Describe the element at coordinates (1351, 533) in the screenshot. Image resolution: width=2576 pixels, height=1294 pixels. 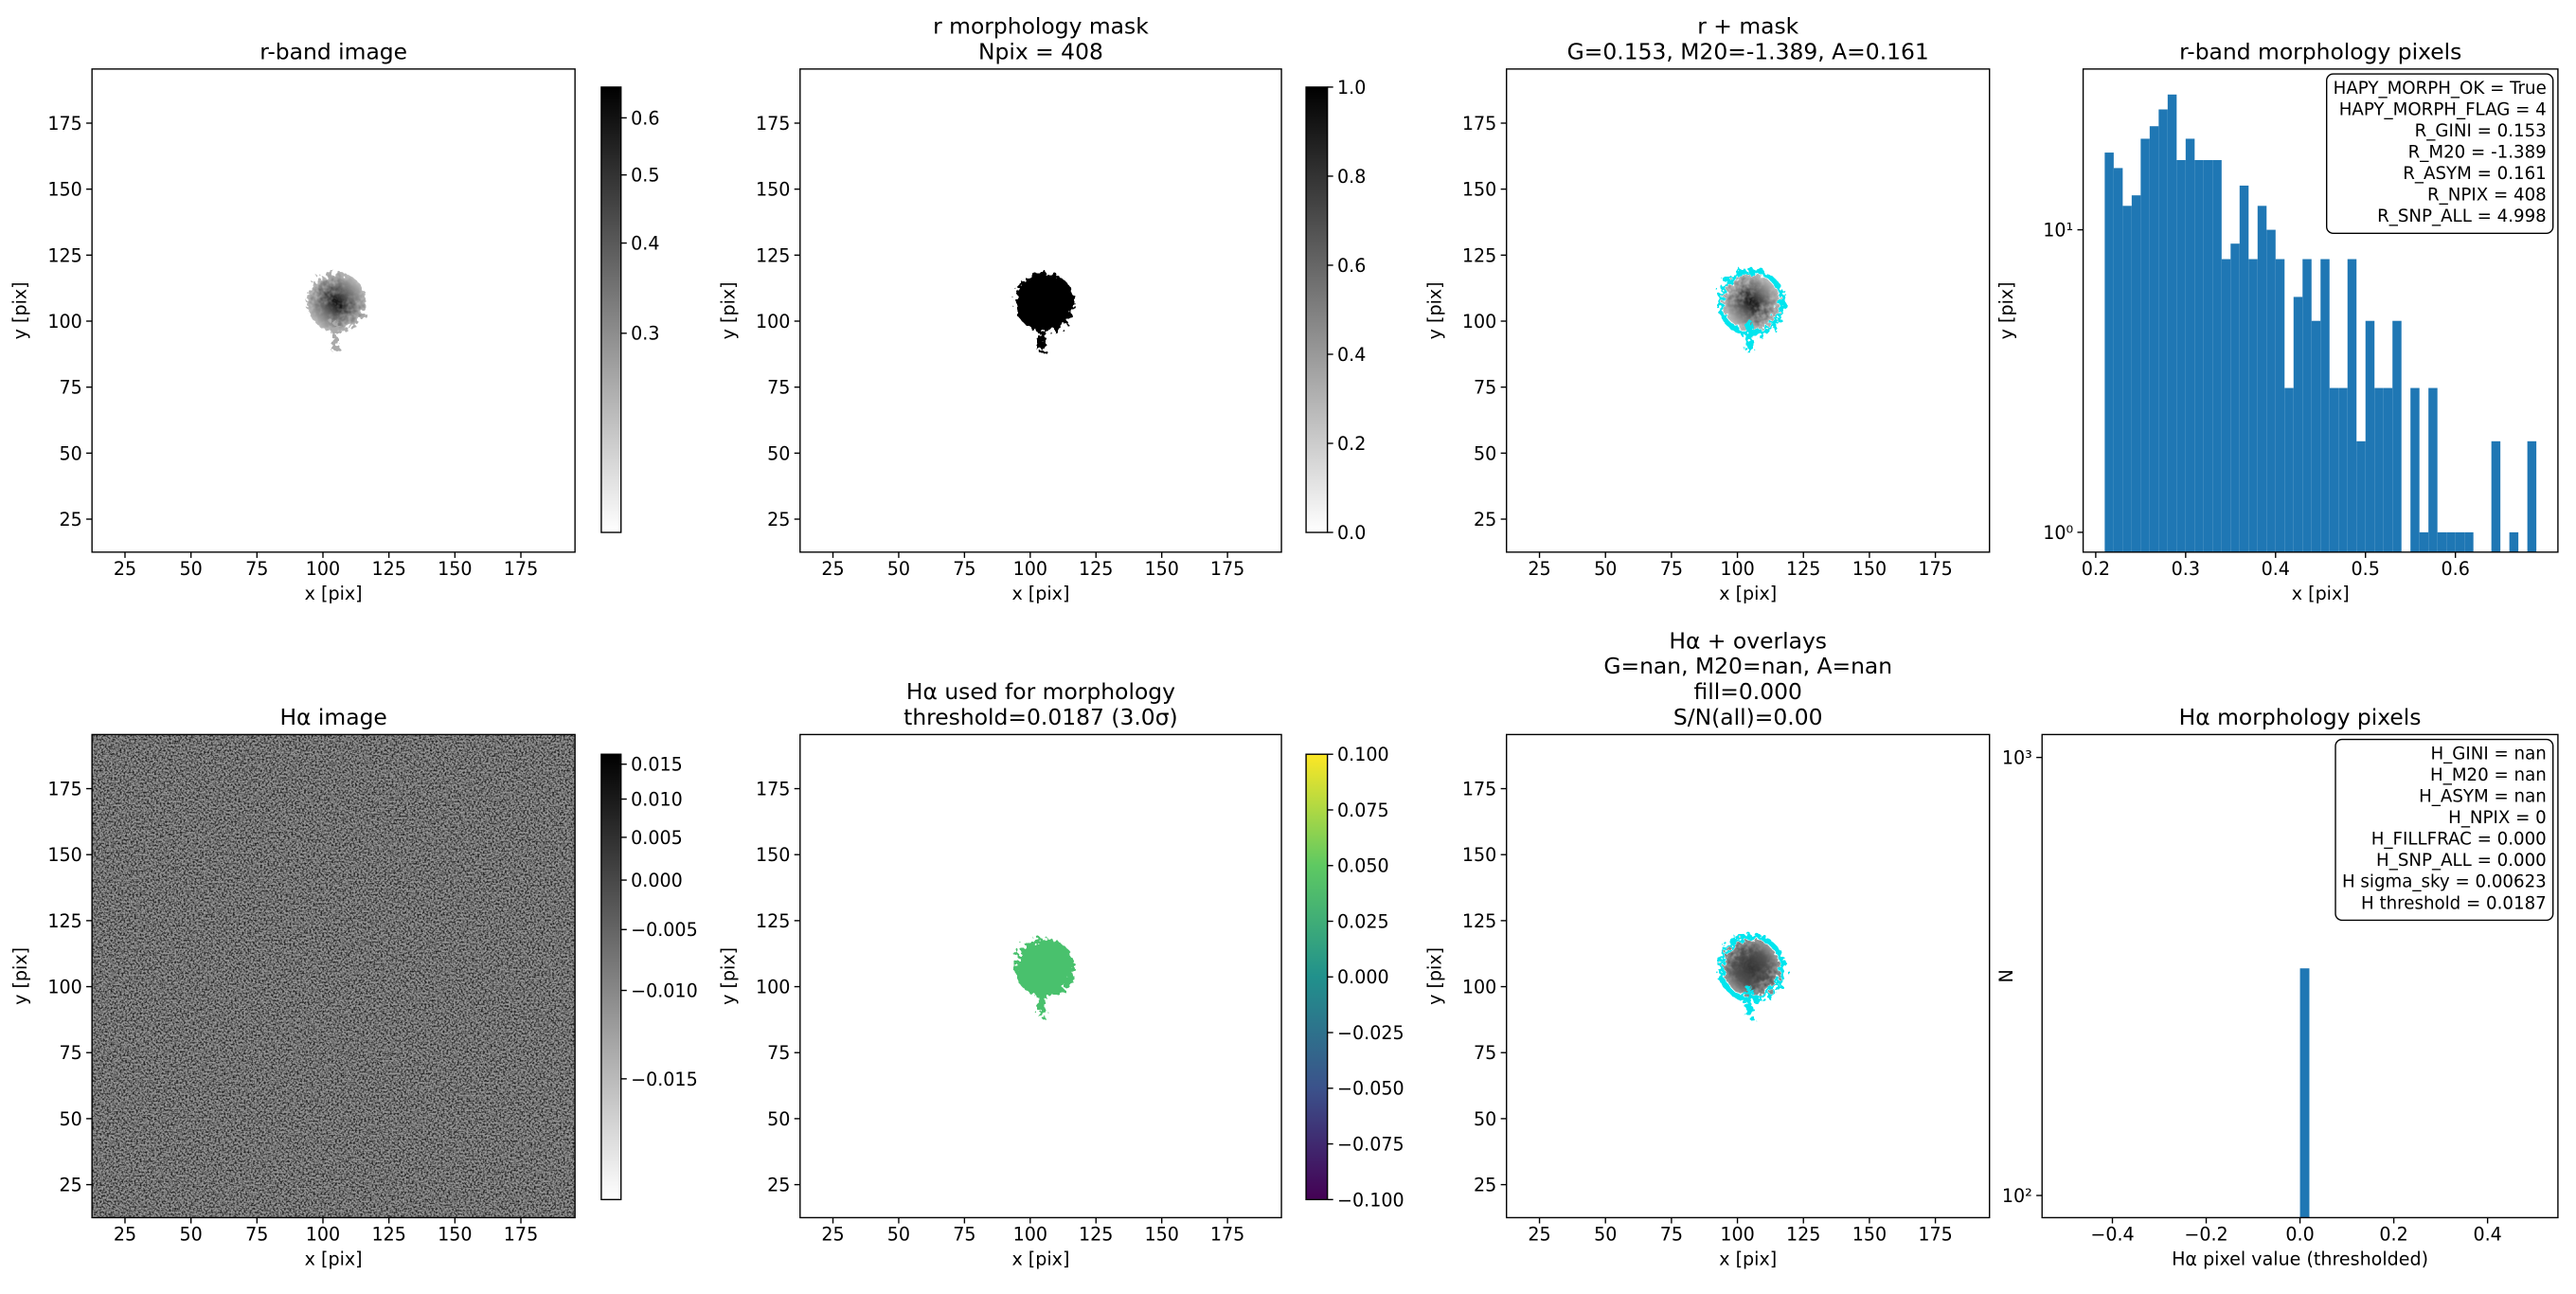
I see `colorbar-tick-label: 0.0` at that location.